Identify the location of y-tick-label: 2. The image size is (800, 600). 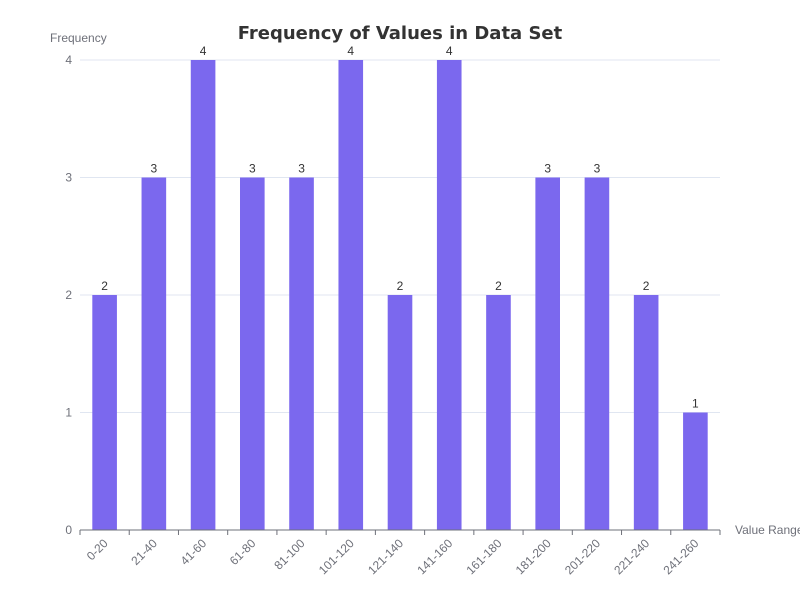
(68, 295).